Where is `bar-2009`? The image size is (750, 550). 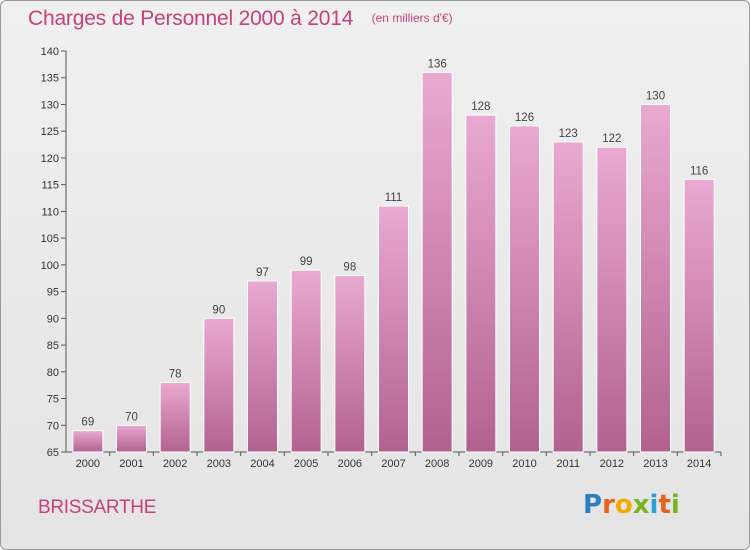
bar-2009 is located at coordinates (481, 283).